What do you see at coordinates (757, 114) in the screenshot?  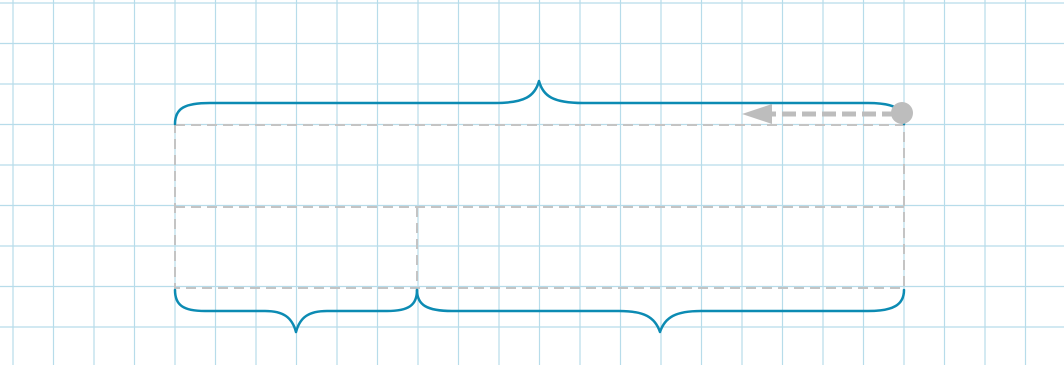 I see `arrow-head-icon` at bounding box center [757, 114].